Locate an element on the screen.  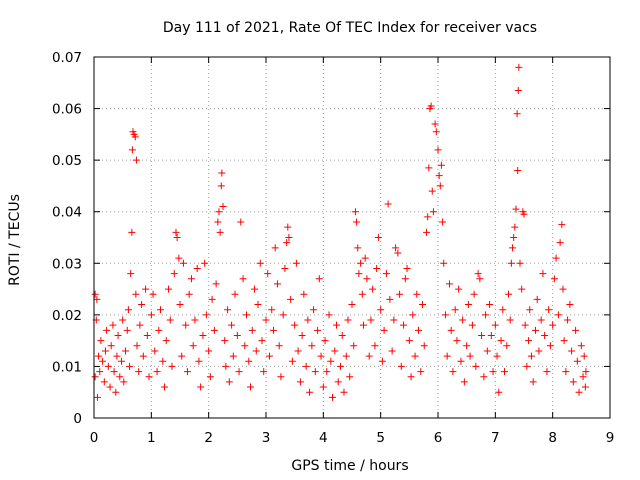
y-tick-label: 0.03 is located at coordinates (67, 264).